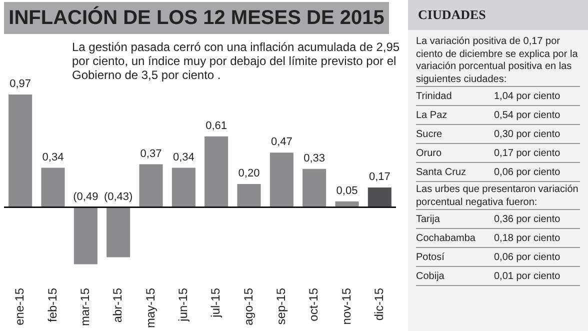  What do you see at coordinates (527, 134) in the screenshot?
I see `text: 0,30 por ciento` at bounding box center [527, 134].